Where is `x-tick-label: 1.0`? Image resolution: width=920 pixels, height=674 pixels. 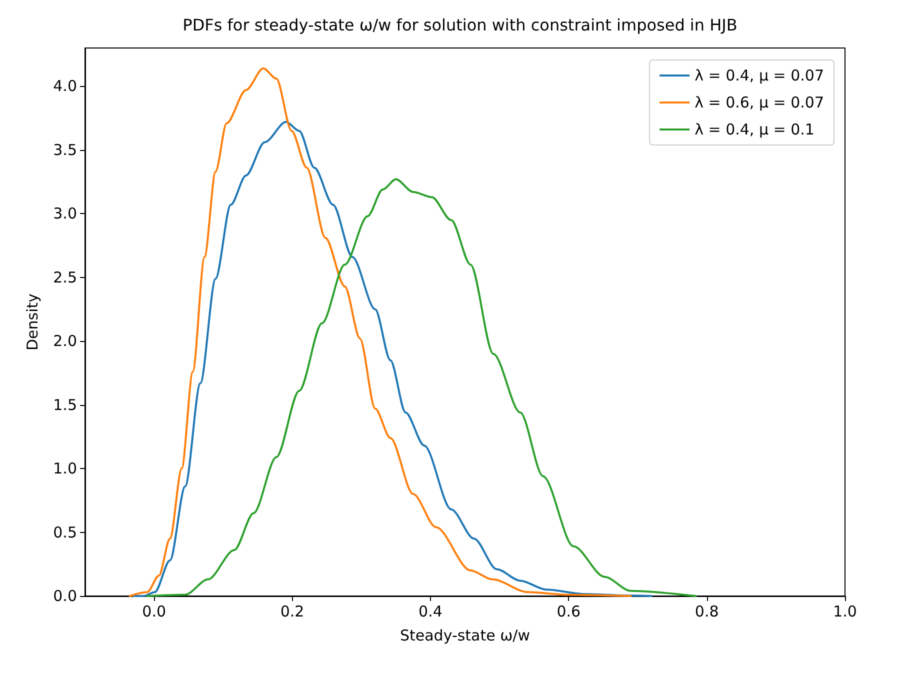
x-tick-label: 1.0 is located at coordinates (845, 611).